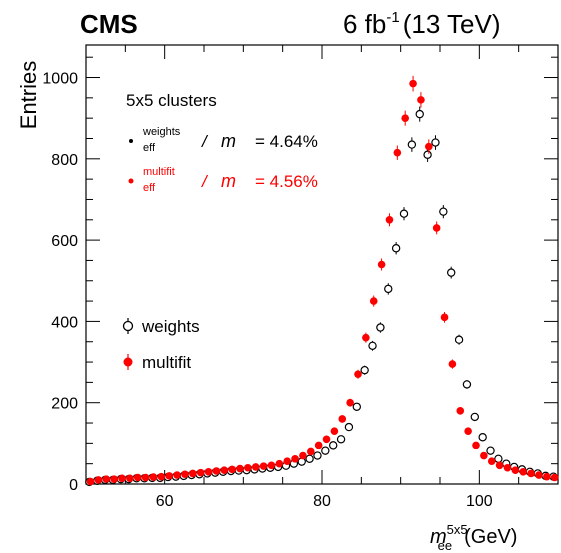 This screenshot has width=561, height=553. What do you see at coordinates (286, 141) in the screenshot?
I see `annotation-weights-value: = 4.64%` at bounding box center [286, 141].